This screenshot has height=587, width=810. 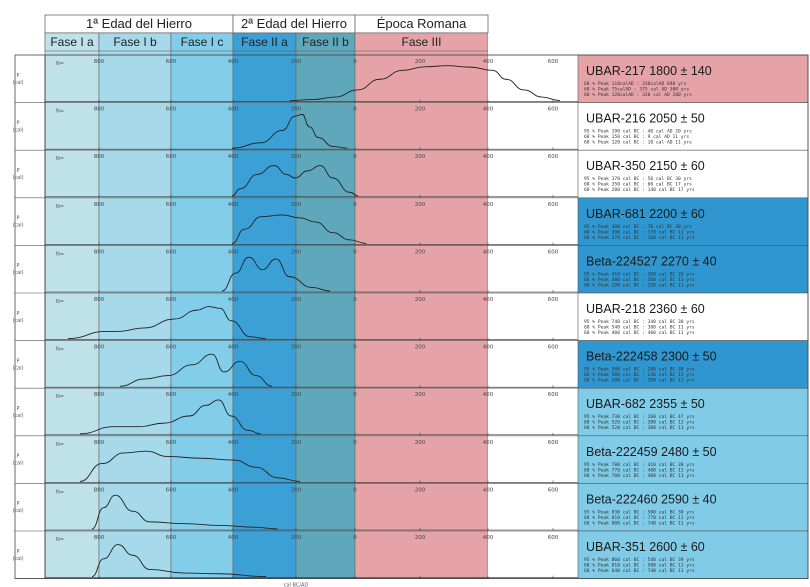 What do you see at coordinates (639, 285) in the screenshot?
I see `stat-line: 68 % Peak 290 cal BC : 230 cal BC 11 yrs` at bounding box center [639, 285].